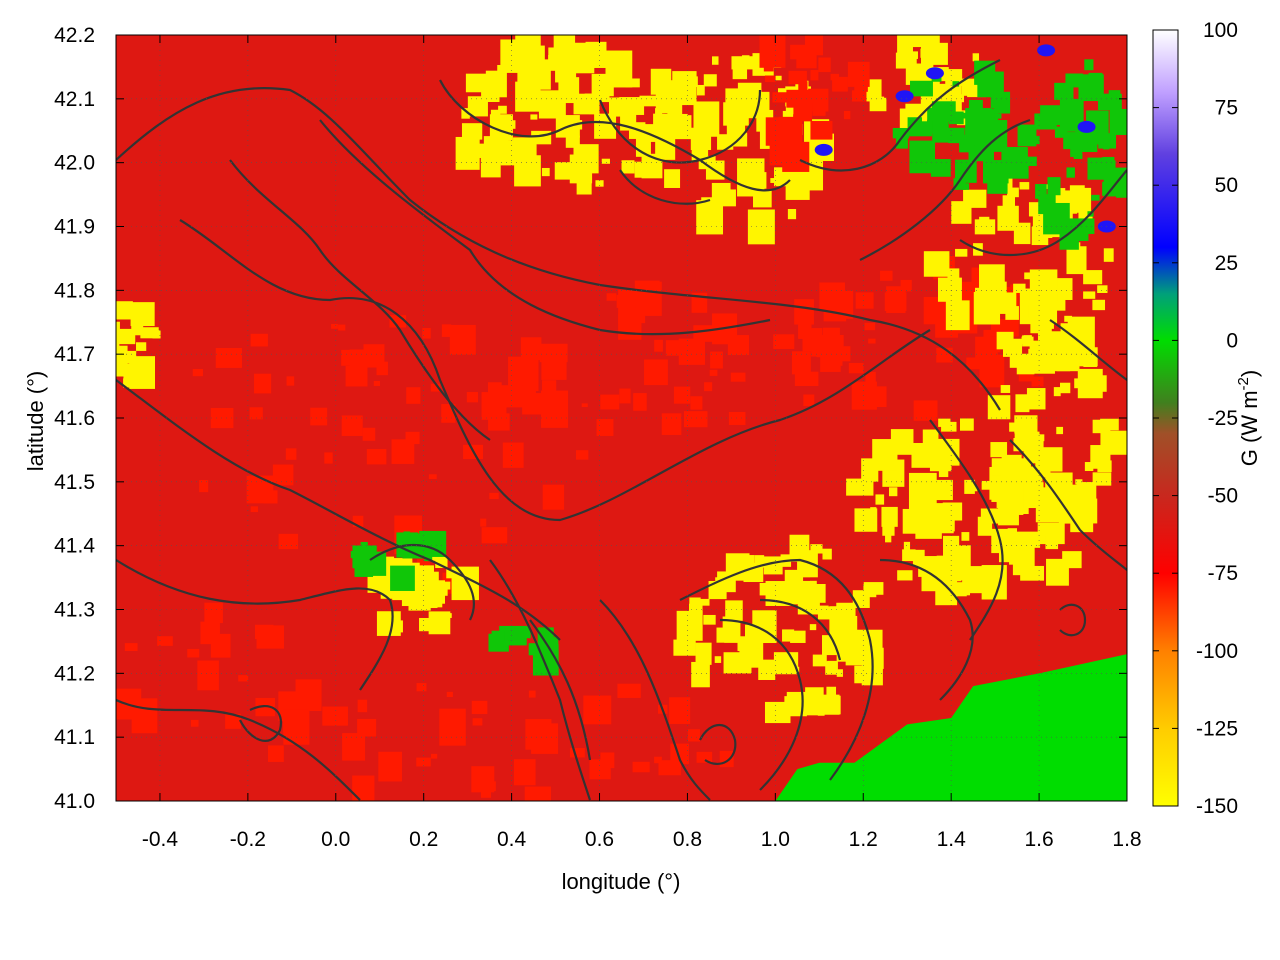 This screenshot has width=1280, height=960. I want to click on colorbar-tick-label: -50, so click(1223, 496).